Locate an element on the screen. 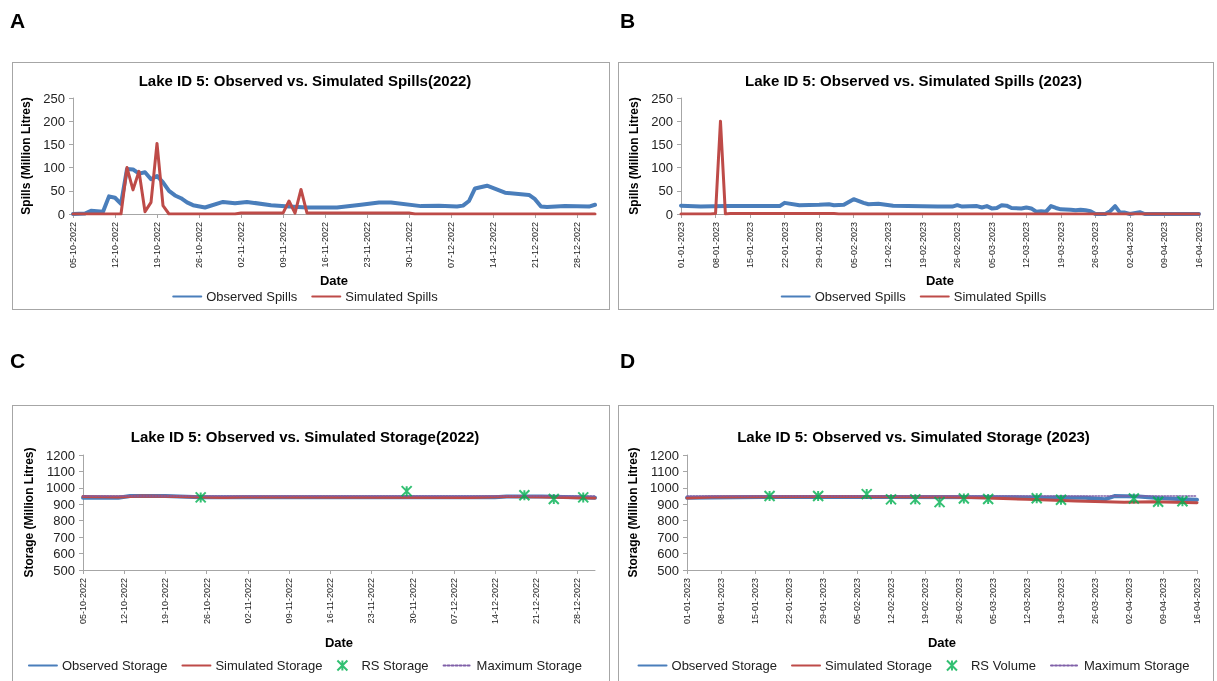 This screenshot has width=1217, height=681. x-tick-label: 12-03-2023 is located at coordinates (1027, 601).